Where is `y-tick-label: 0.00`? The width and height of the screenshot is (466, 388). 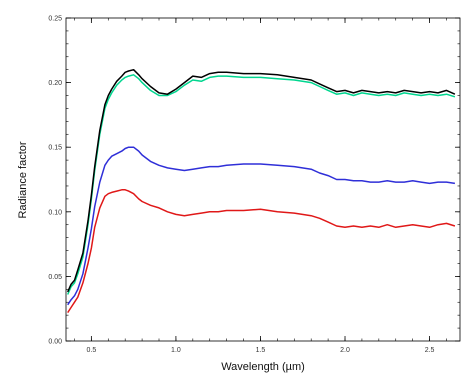 y-tick-label: 0.00 is located at coordinates (55, 342).